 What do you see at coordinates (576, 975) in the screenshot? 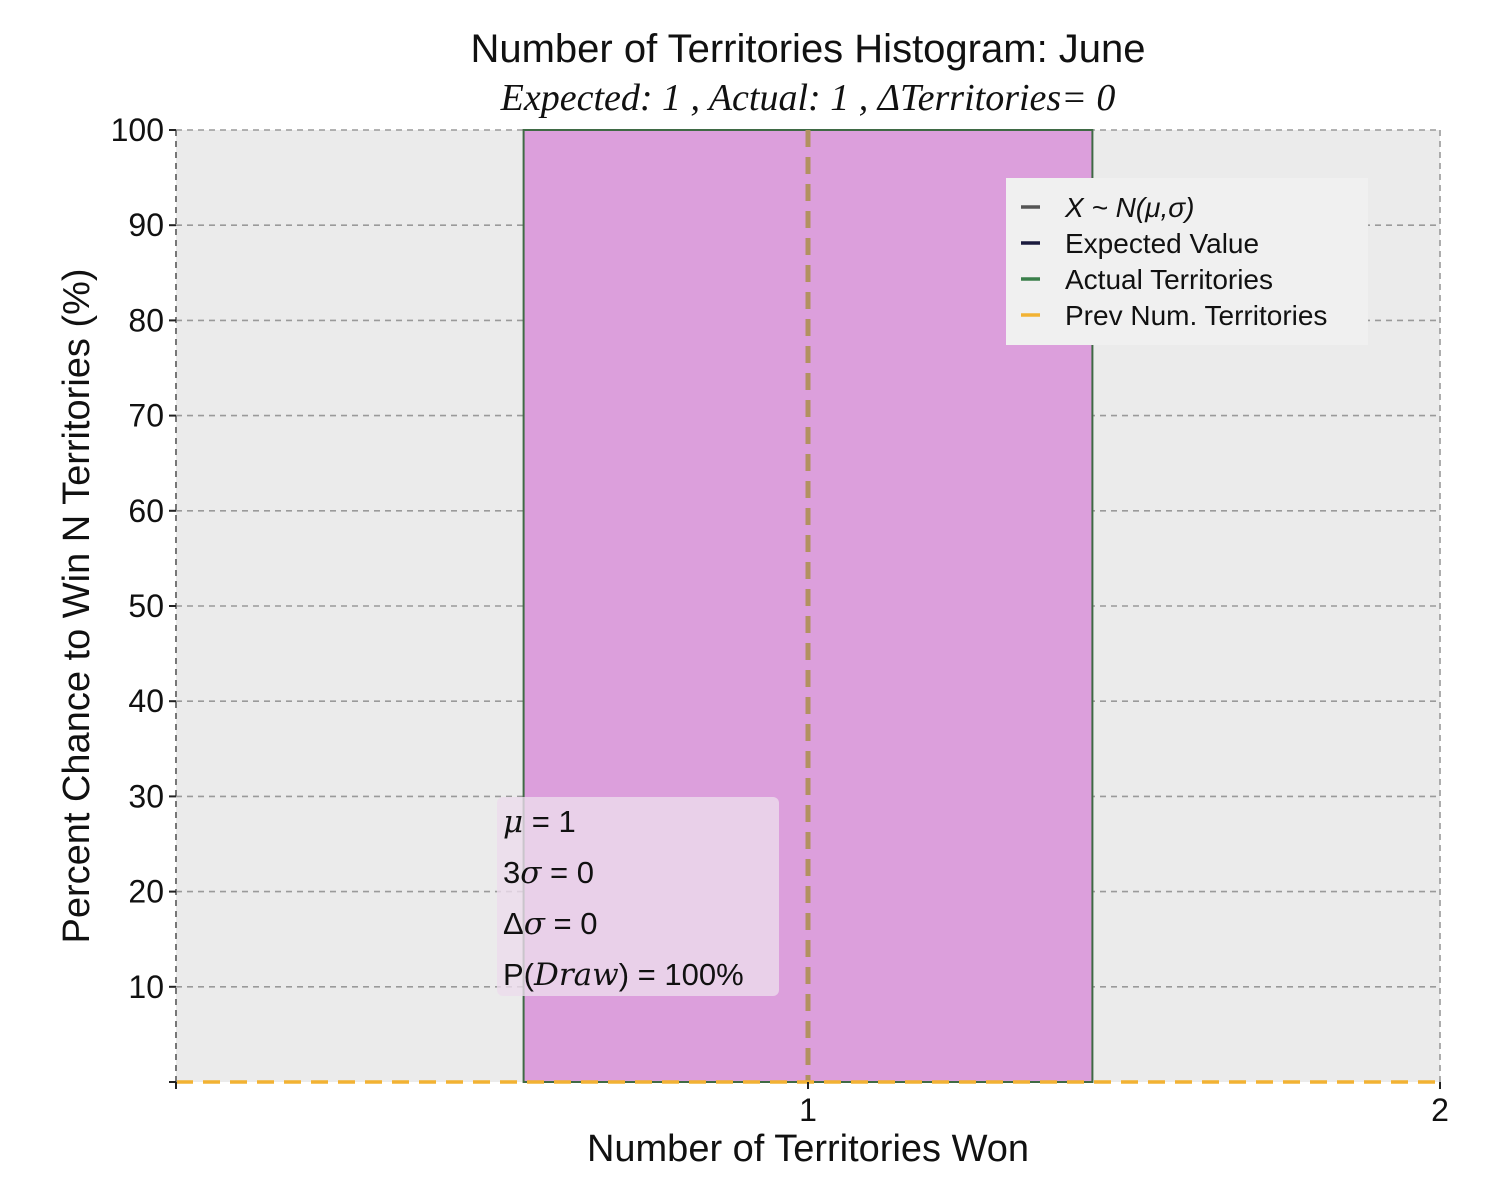
I see `stats-symbol: Draw` at bounding box center [576, 975].